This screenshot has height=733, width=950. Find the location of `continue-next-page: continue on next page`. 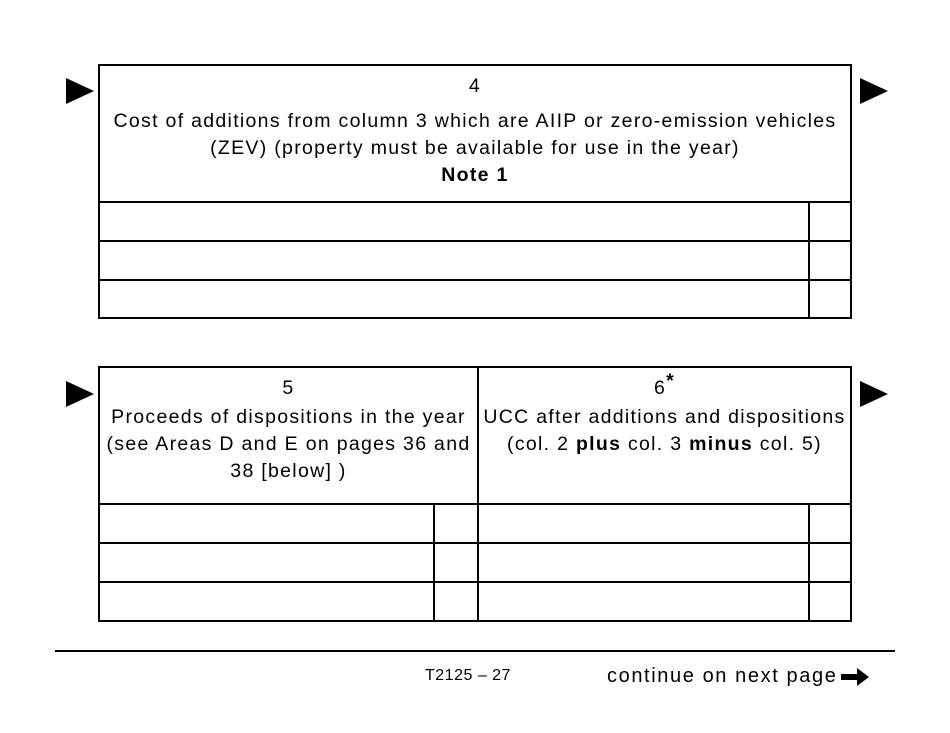

continue-next-page: continue on next page is located at coordinates (738, 676).